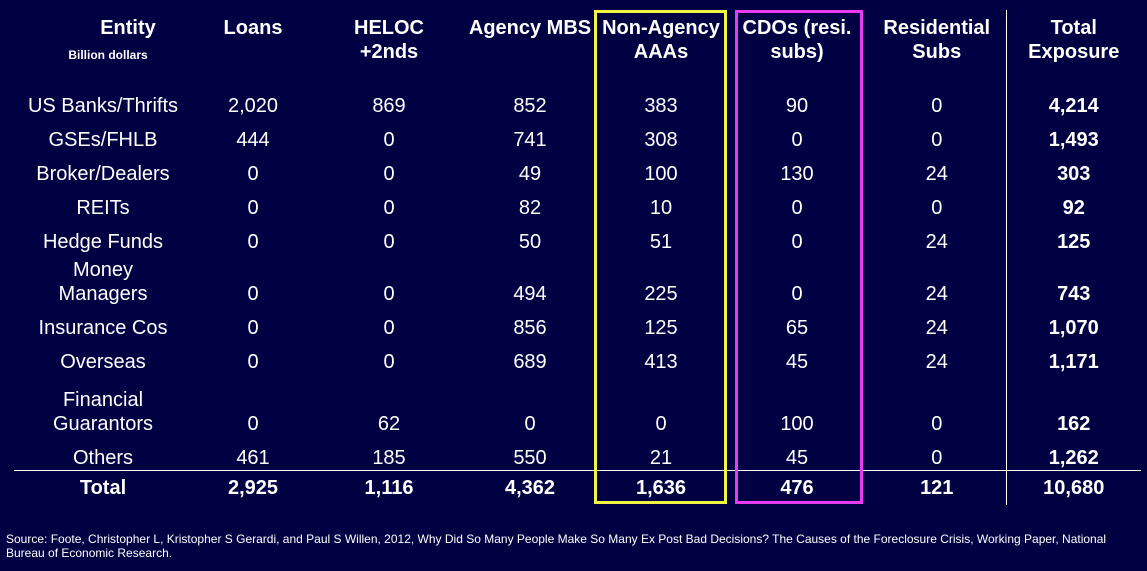  I want to click on cell-entity-line1: Financial, so click(103, 400).